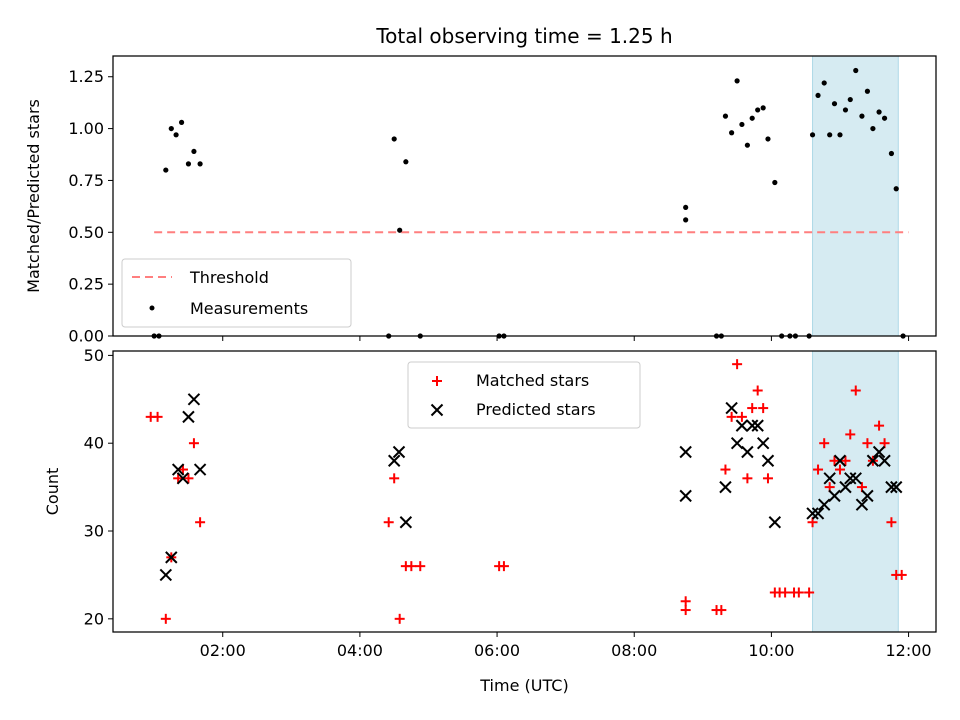 The height and width of the screenshot is (720, 960). What do you see at coordinates (52, 492) in the screenshot?
I see `bottom-y-axis-label: Count` at bounding box center [52, 492].